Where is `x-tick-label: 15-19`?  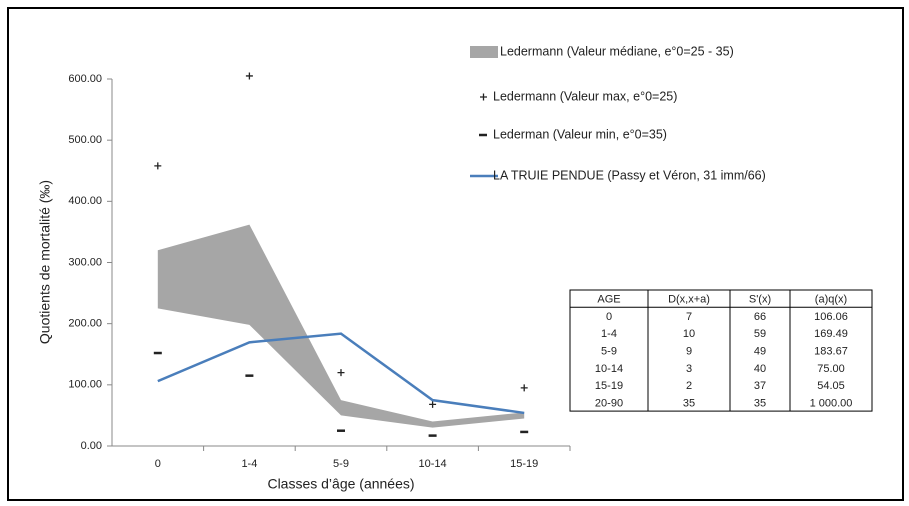 x-tick-label: 15-19 is located at coordinates (524, 464).